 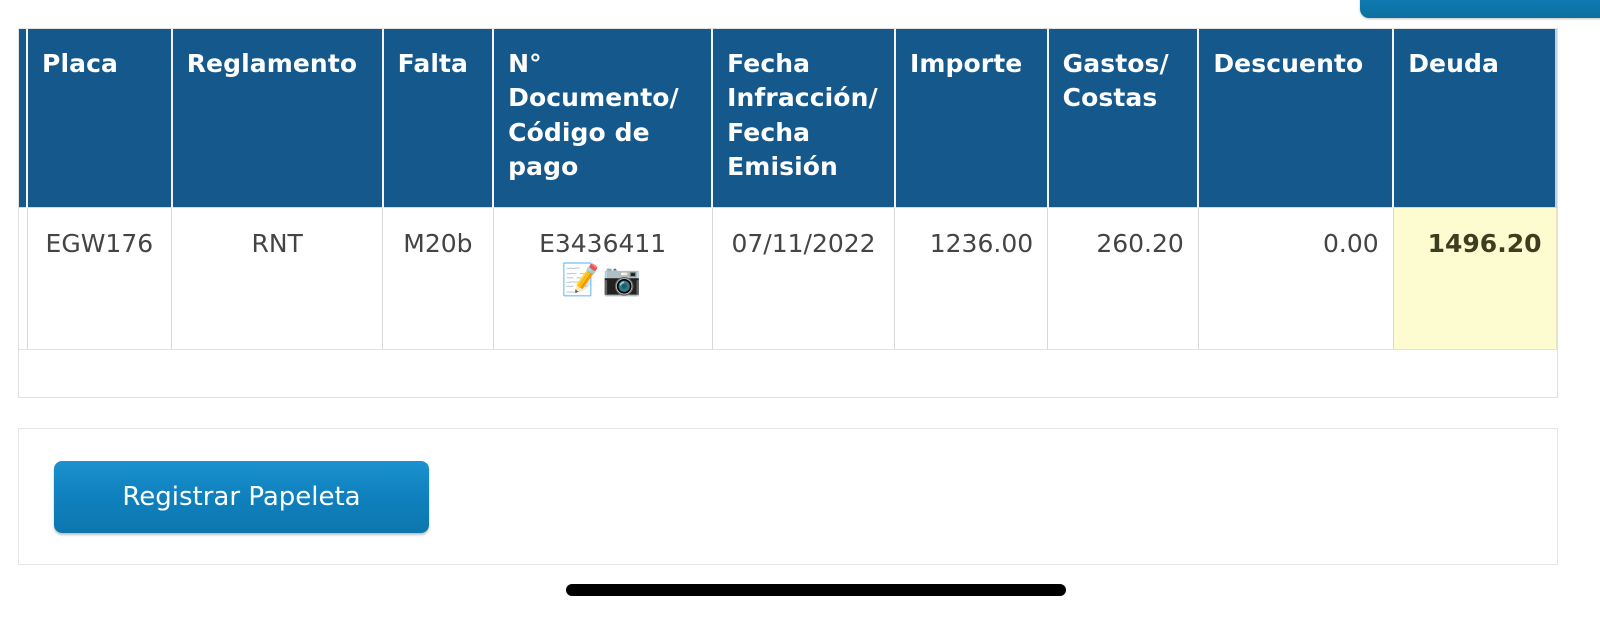 I want to click on cell-reglamento: RNT, so click(x=277, y=277).